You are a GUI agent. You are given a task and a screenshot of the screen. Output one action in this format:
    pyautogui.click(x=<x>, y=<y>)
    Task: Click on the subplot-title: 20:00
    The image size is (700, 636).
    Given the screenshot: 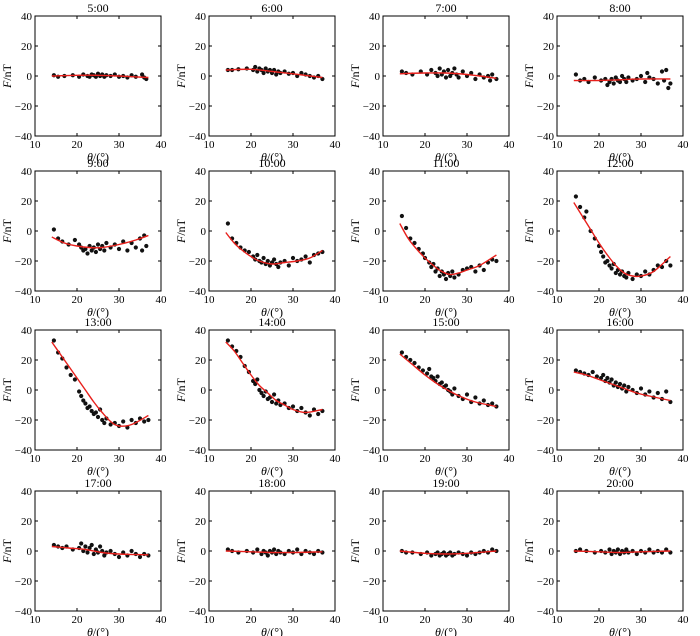 What is the action you would take?
    pyautogui.click(x=619, y=483)
    